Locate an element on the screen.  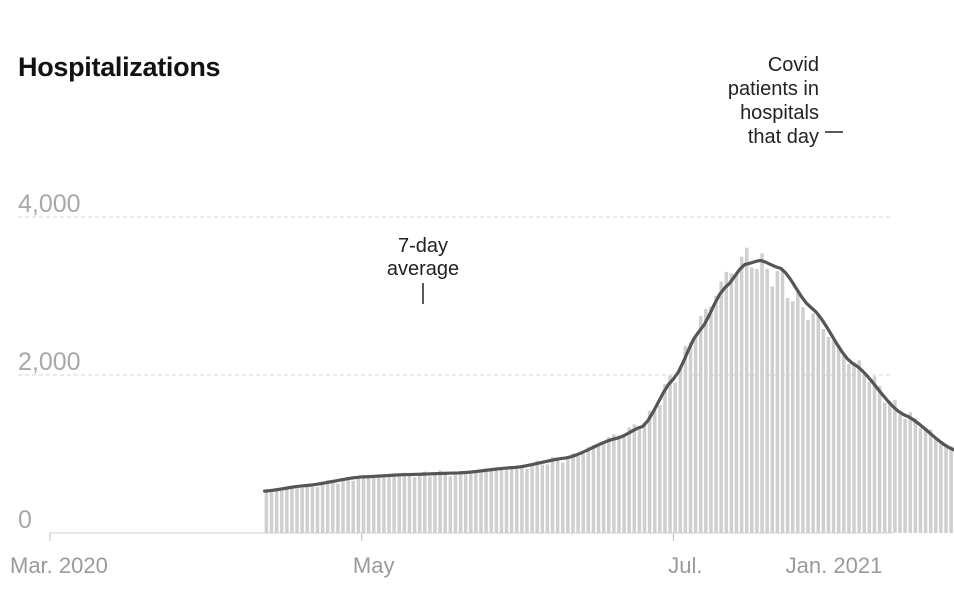
x-tick-label: Jan. 2021 is located at coordinates (834, 565).